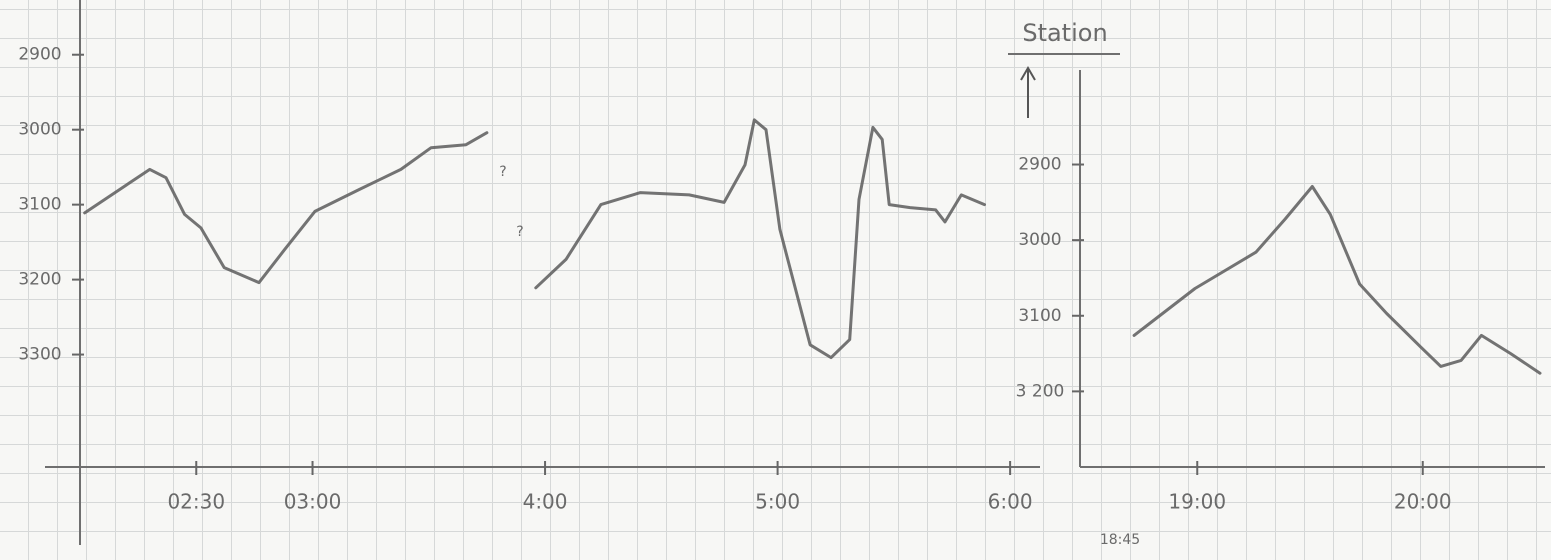 This screenshot has width=1551, height=560. What do you see at coordinates (39, 280) in the screenshot?
I see `y-tick-label: 3200` at bounding box center [39, 280].